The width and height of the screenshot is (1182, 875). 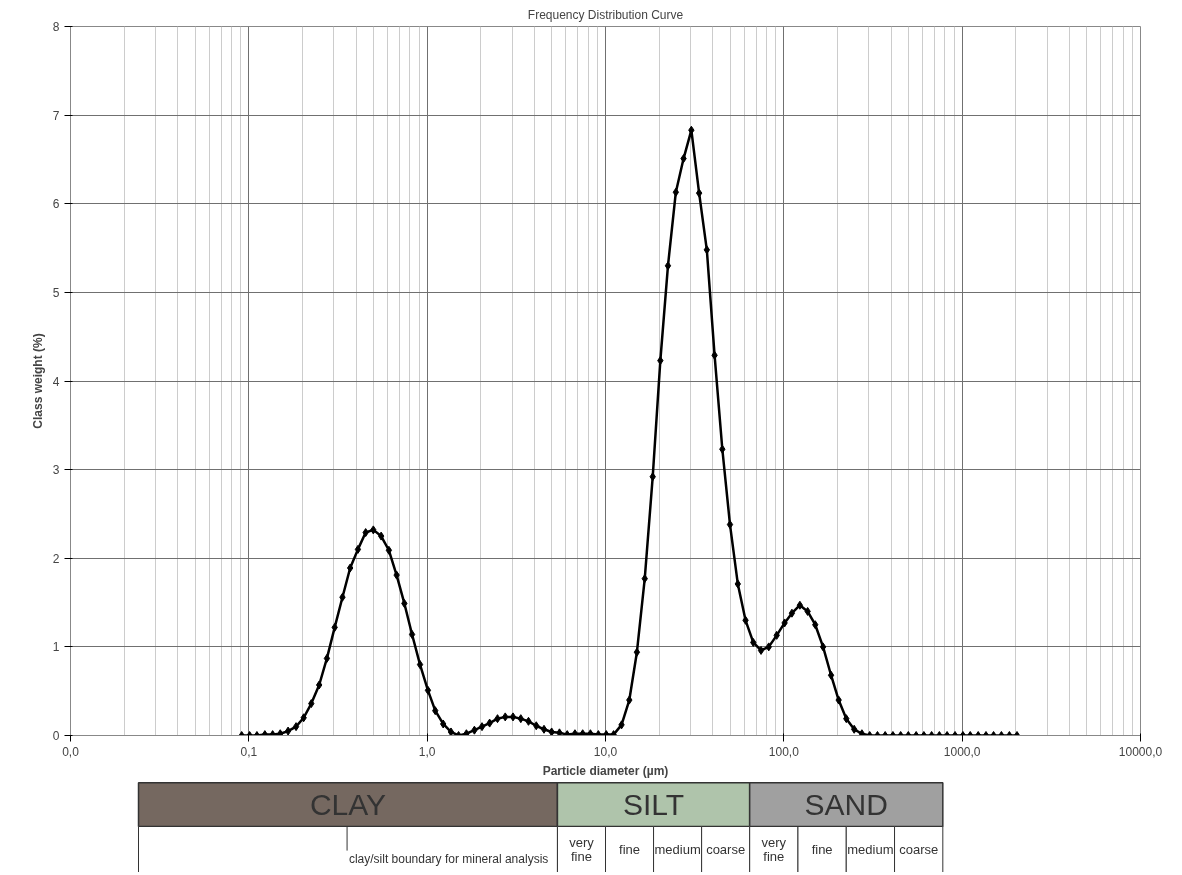 I want to click on text: SAND, so click(x=846, y=805).